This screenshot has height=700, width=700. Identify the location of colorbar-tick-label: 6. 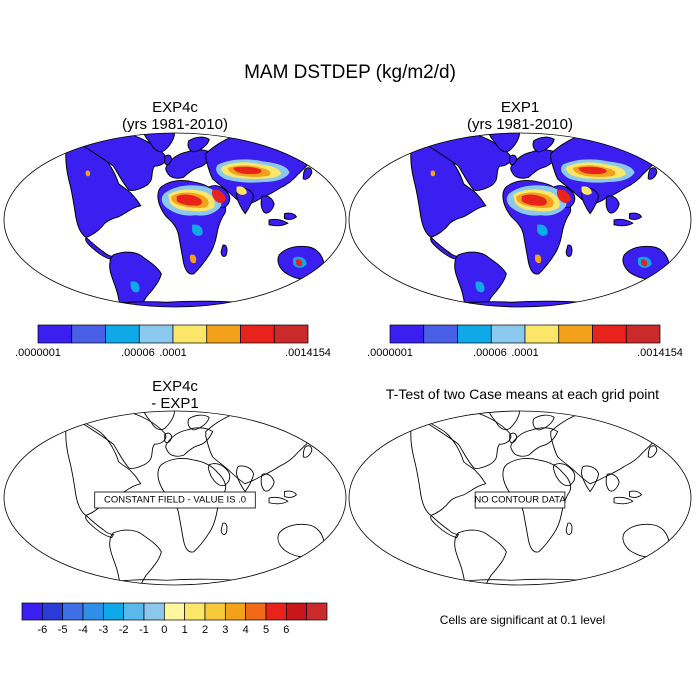
(286, 630).